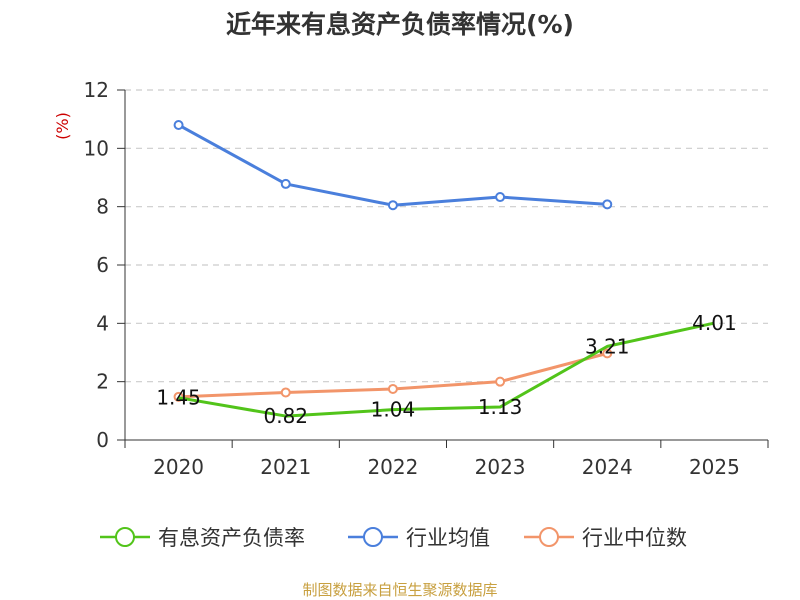 The image size is (800, 600). I want to click on chart-title: 近年来有息资产负债率情况(%), so click(400, 24).